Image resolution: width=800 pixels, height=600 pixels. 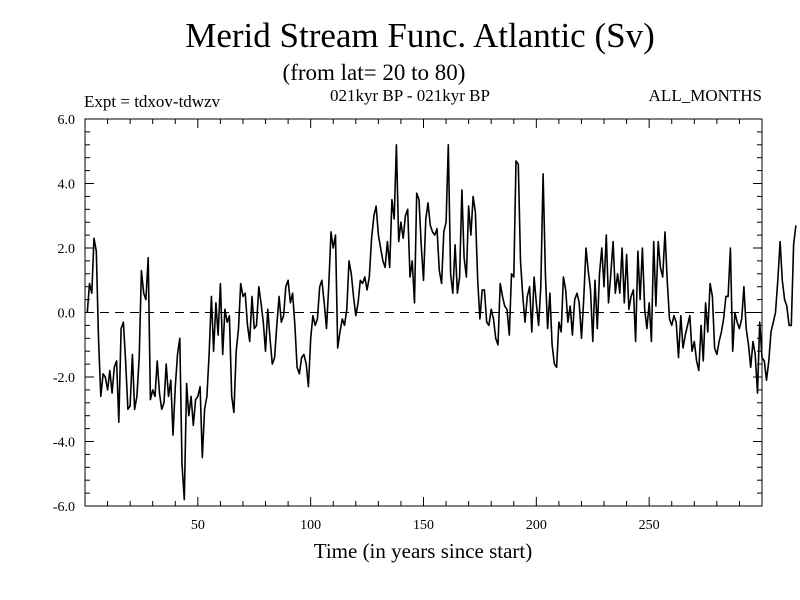 I want to click on y-tick-label: -6.0, so click(x=64, y=507).